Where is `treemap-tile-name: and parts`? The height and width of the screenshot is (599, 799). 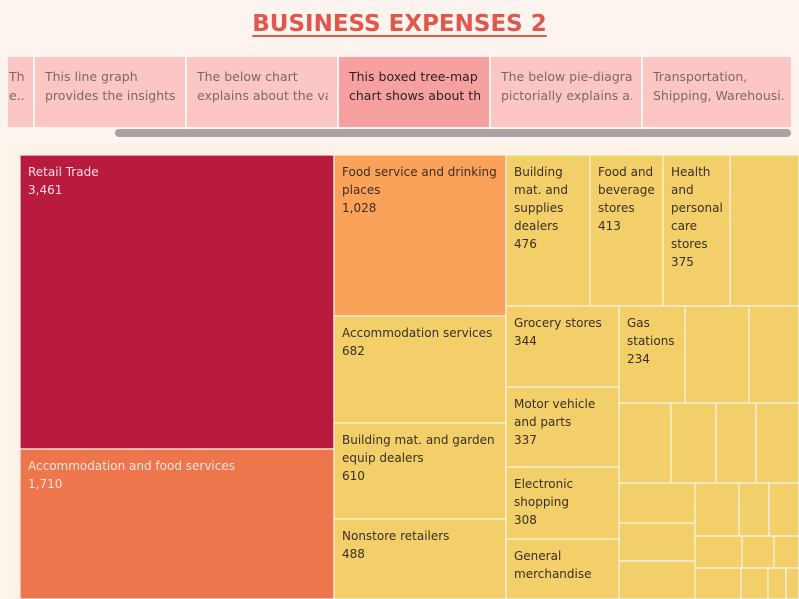
treemap-tile-name: and parts is located at coordinates (542, 422).